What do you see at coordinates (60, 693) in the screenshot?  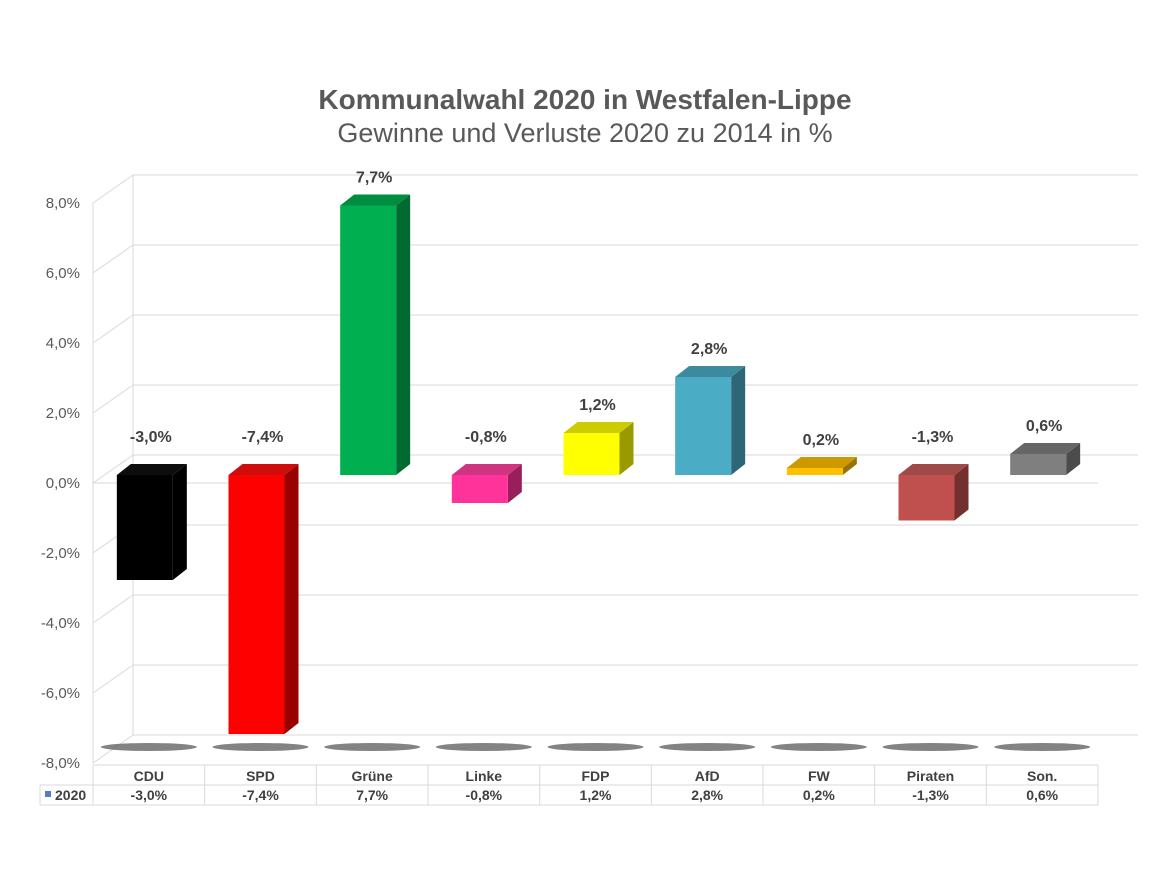 I see `y-tick-label: -6,0%` at bounding box center [60, 693].